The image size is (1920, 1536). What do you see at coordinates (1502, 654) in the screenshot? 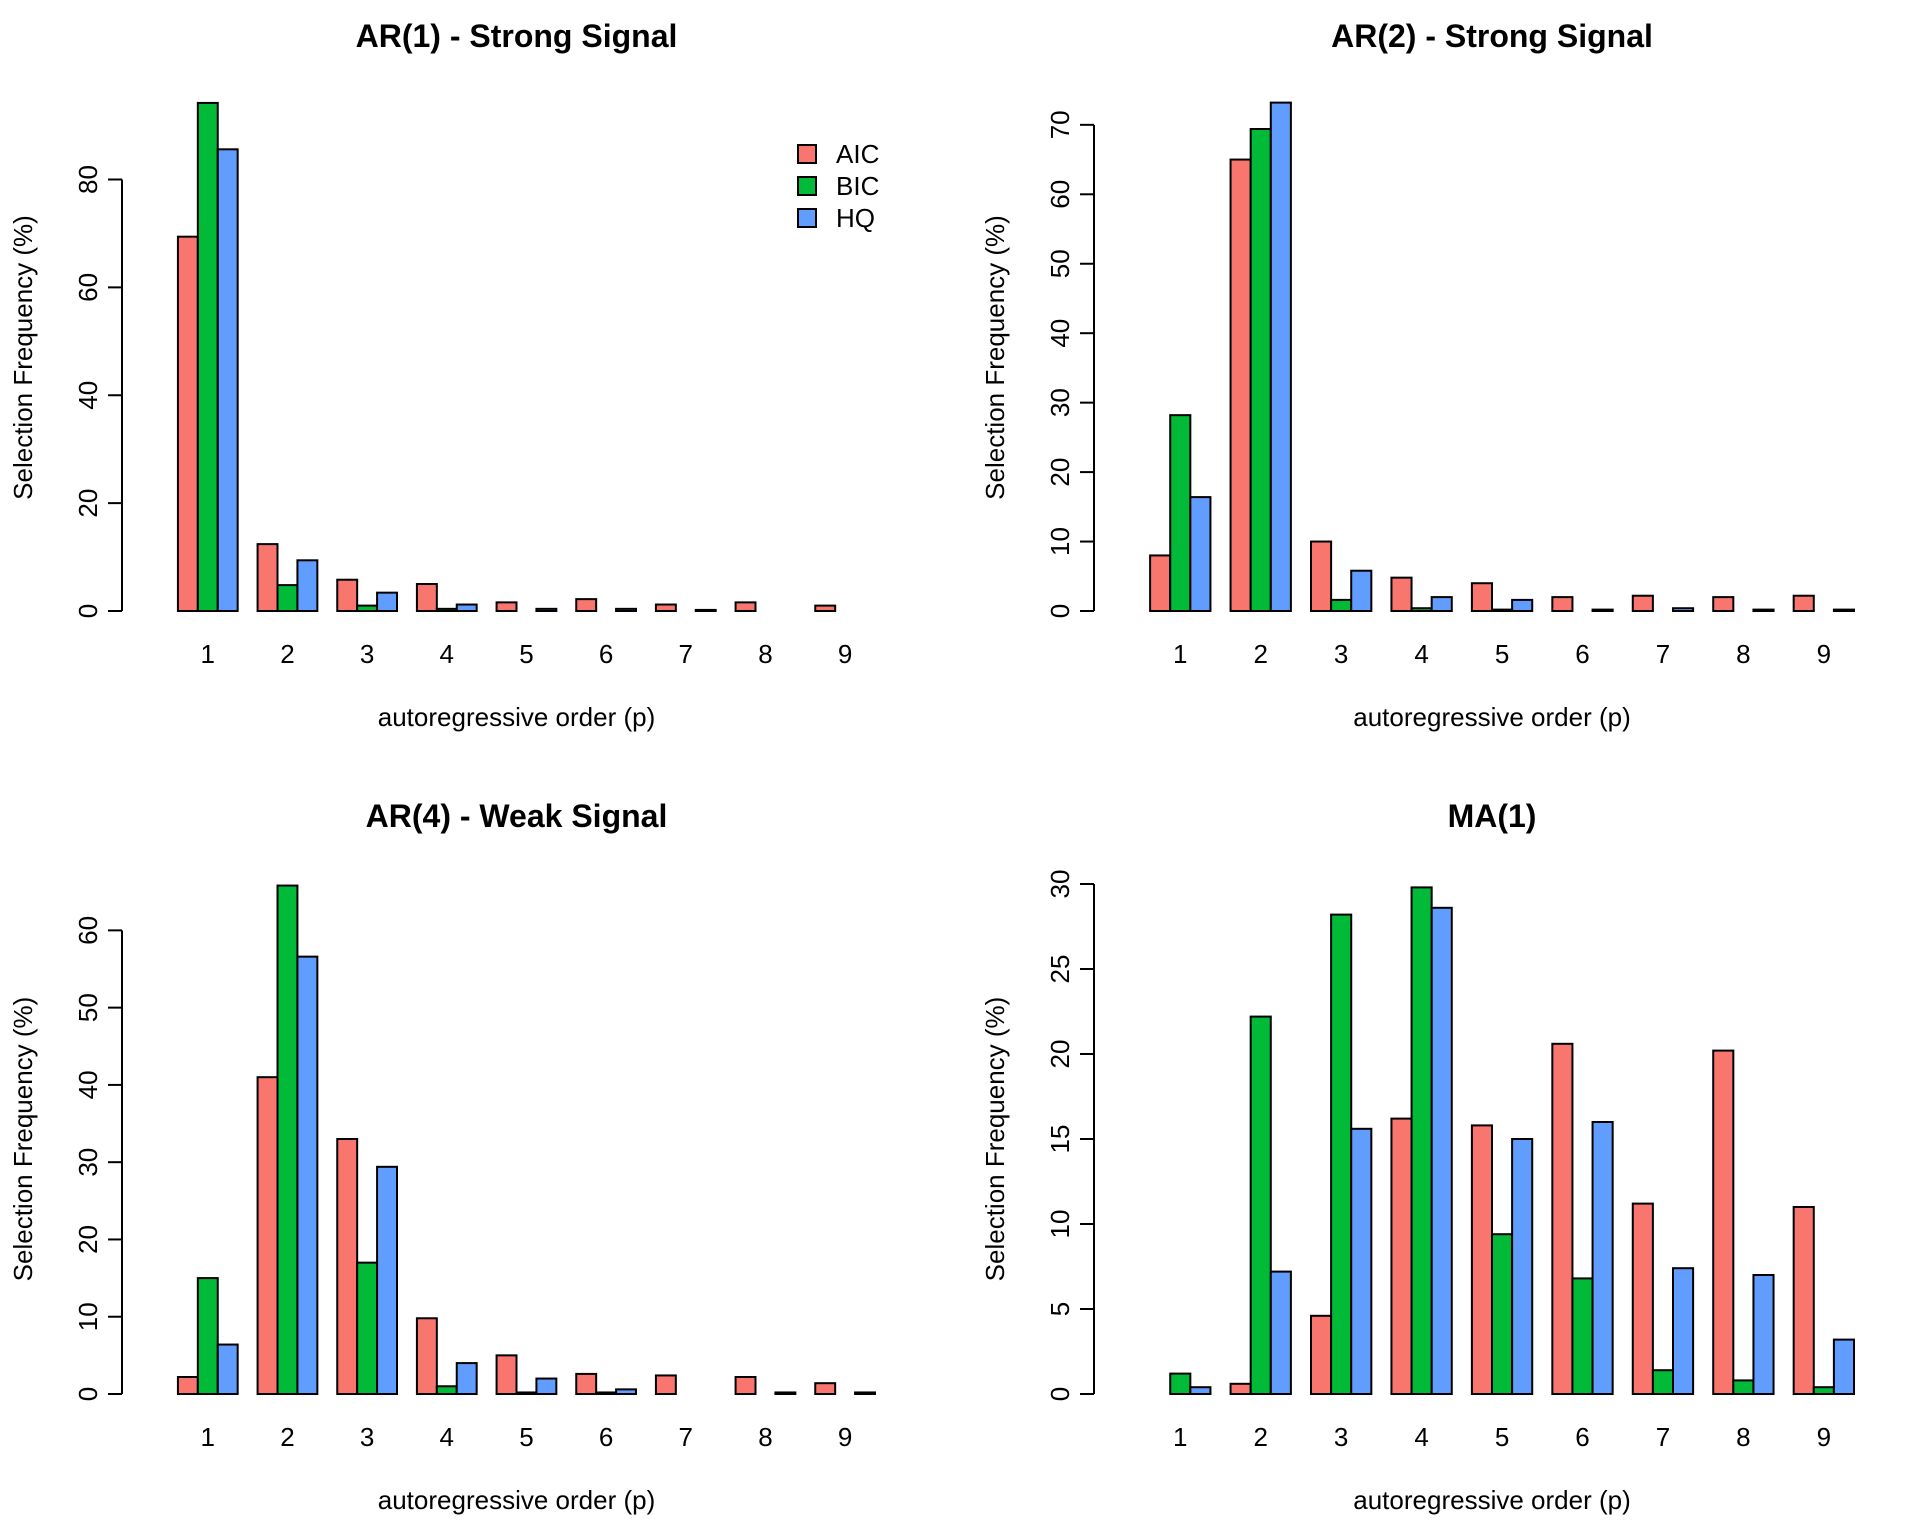
I see `x-tick-label: 5` at bounding box center [1502, 654].